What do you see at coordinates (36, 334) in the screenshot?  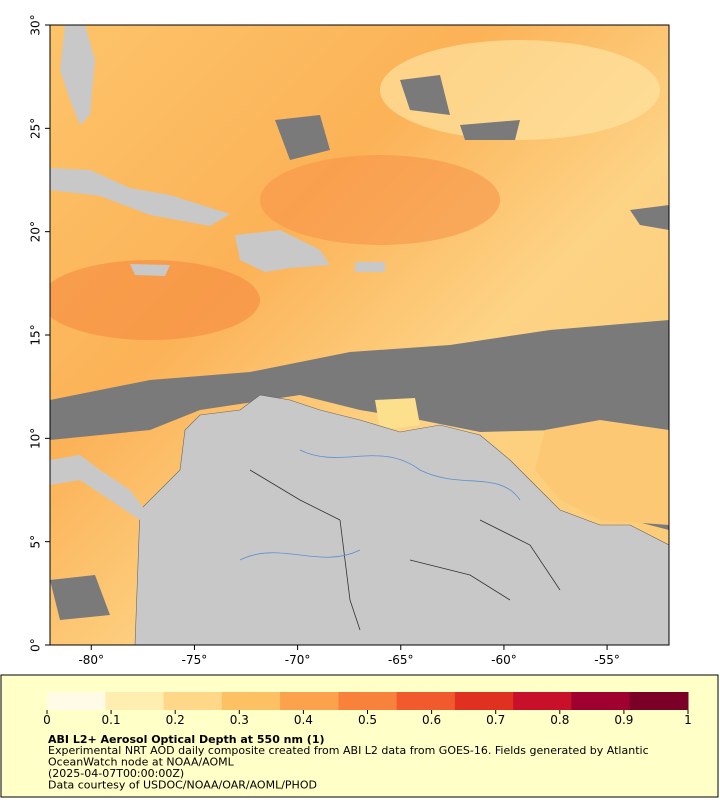 I see `y-tick-label: 15°` at bounding box center [36, 334].